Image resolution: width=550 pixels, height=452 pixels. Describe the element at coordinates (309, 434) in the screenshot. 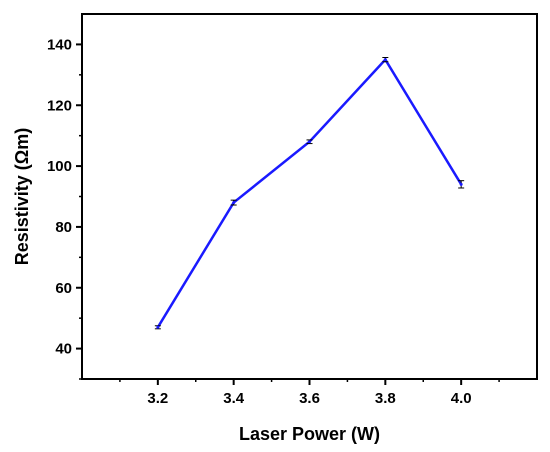

I see `x-axis-title: Laser Power (W)` at that location.